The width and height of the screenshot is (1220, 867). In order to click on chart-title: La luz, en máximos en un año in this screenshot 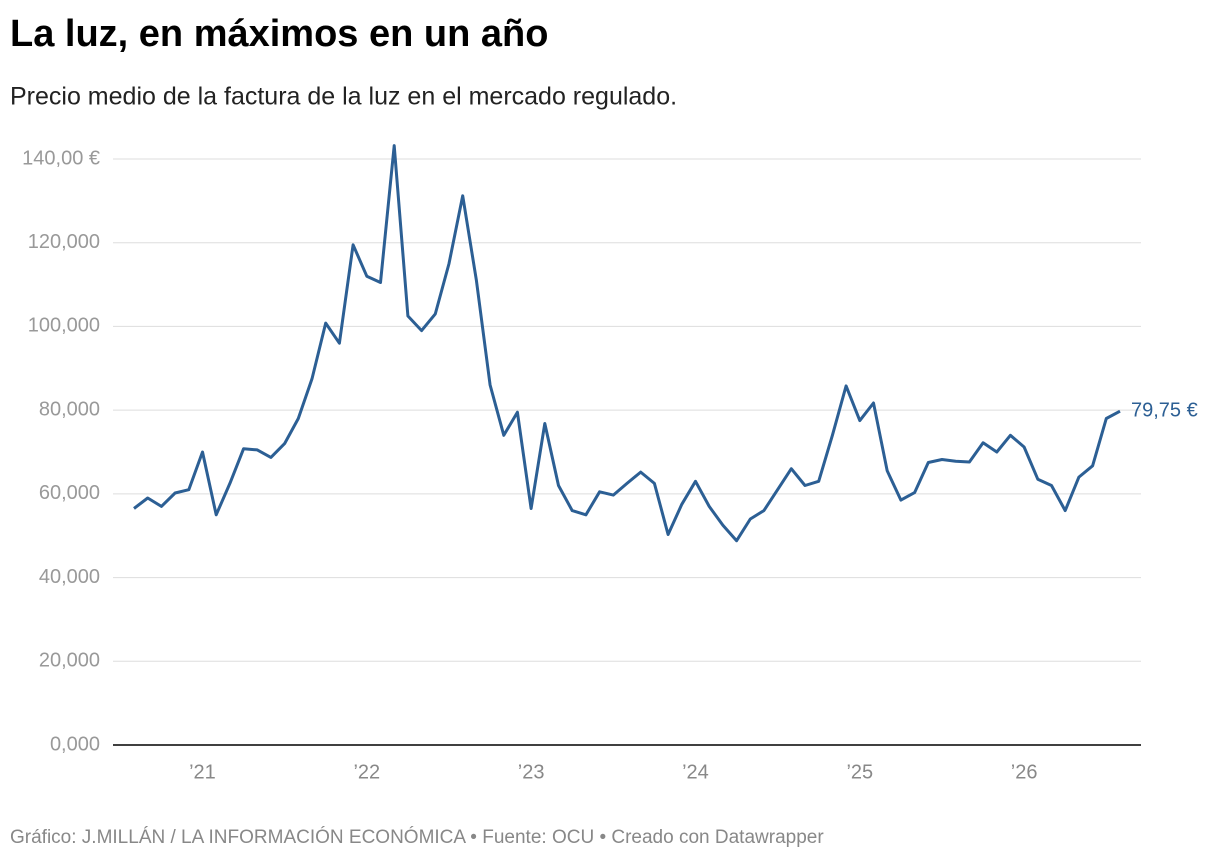, I will do `click(279, 34)`.